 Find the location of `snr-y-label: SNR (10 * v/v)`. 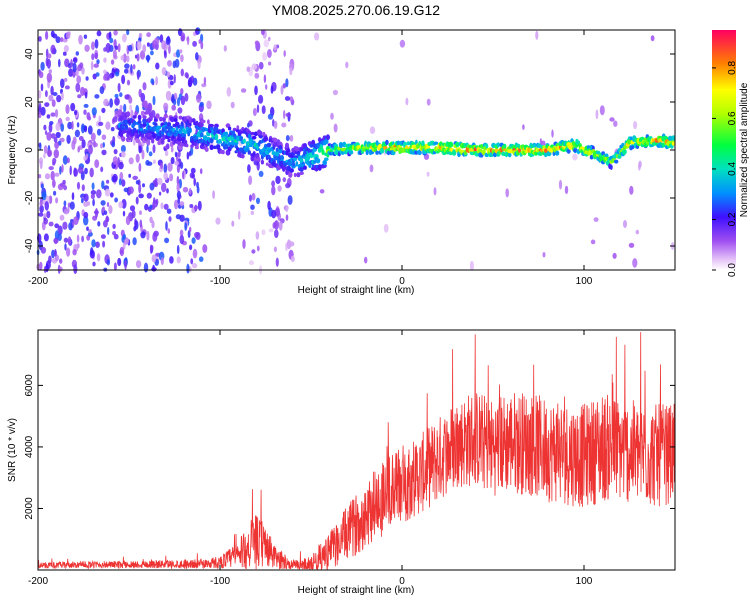

snr-y-label: SNR (10 * v/v) is located at coordinates (12, 450).